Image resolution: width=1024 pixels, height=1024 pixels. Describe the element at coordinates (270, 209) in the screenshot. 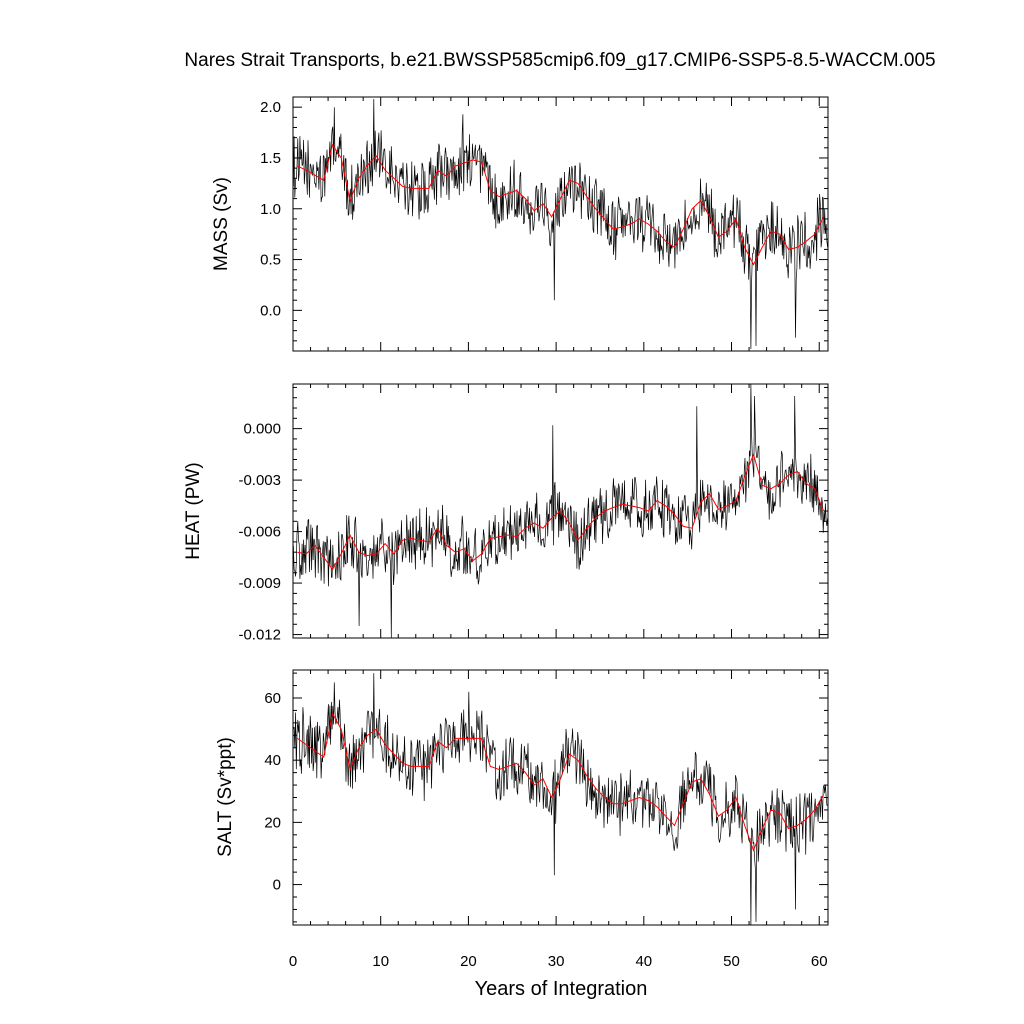

I see `mass-y-tick-label: 1.0` at that location.